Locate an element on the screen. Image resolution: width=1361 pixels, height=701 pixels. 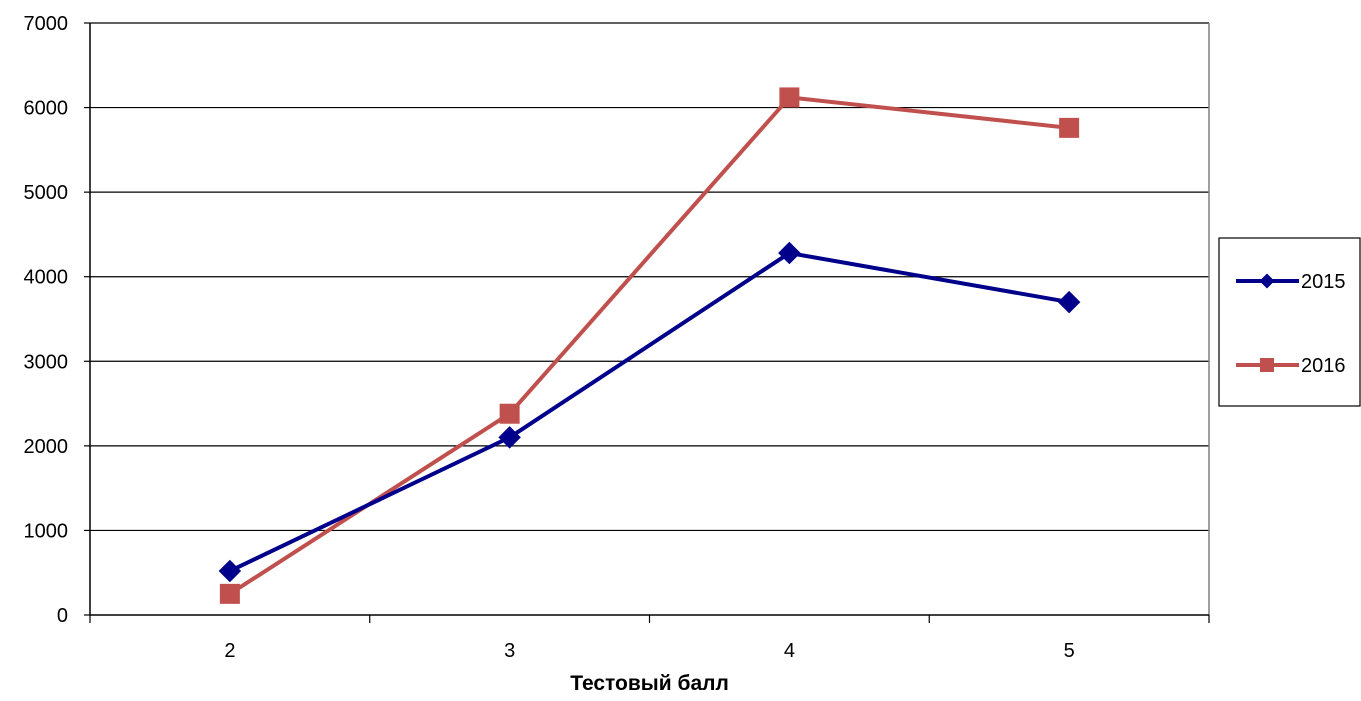
y-tick-label: 0 is located at coordinates (62, 616).